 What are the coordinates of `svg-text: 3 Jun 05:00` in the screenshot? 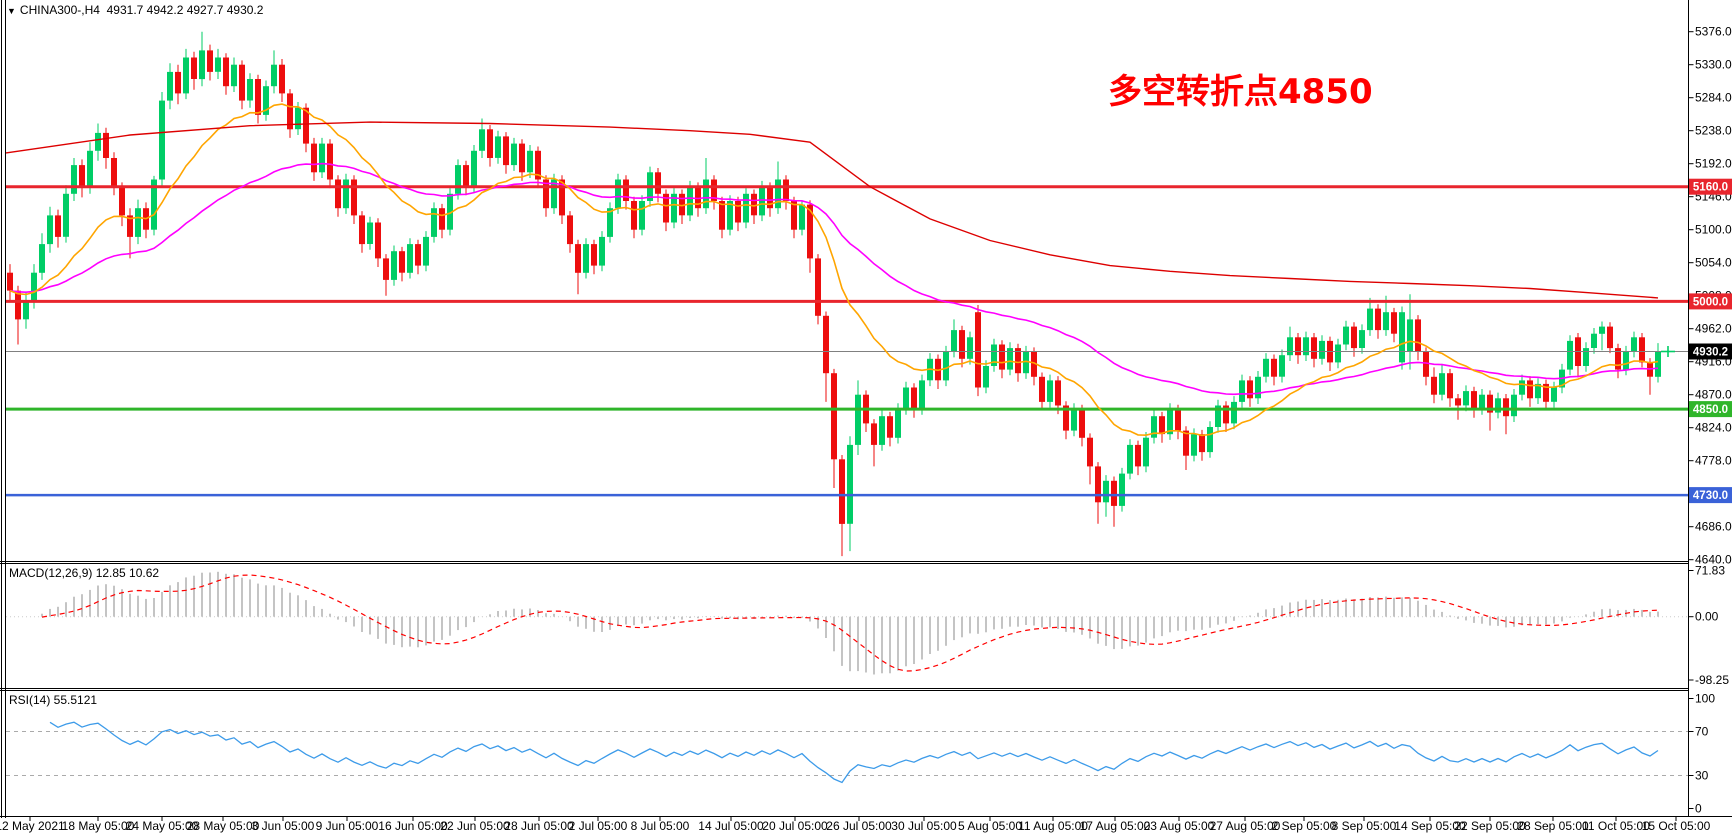 It's located at (283, 826).